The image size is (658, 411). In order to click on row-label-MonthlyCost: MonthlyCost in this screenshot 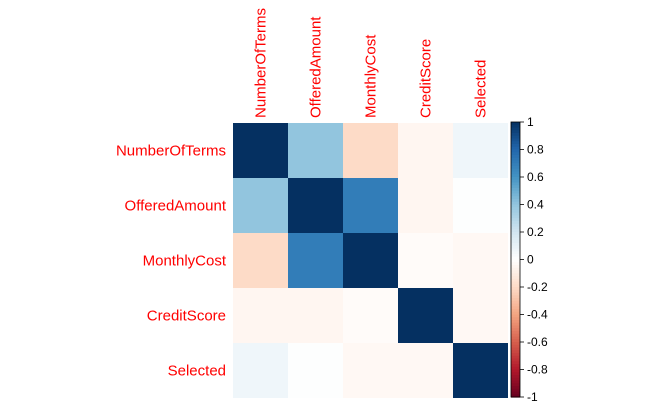, I will do `click(185, 261)`.